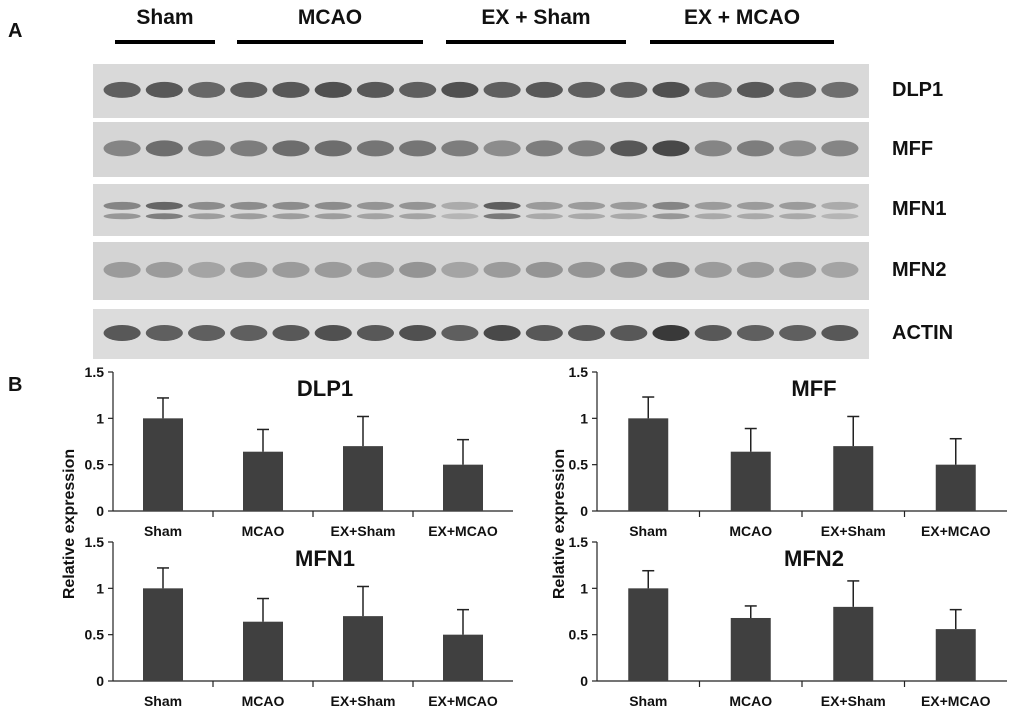 The width and height of the screenshot is (1024, 715). I want to click on blot-strip-actin, so click(481, 334).